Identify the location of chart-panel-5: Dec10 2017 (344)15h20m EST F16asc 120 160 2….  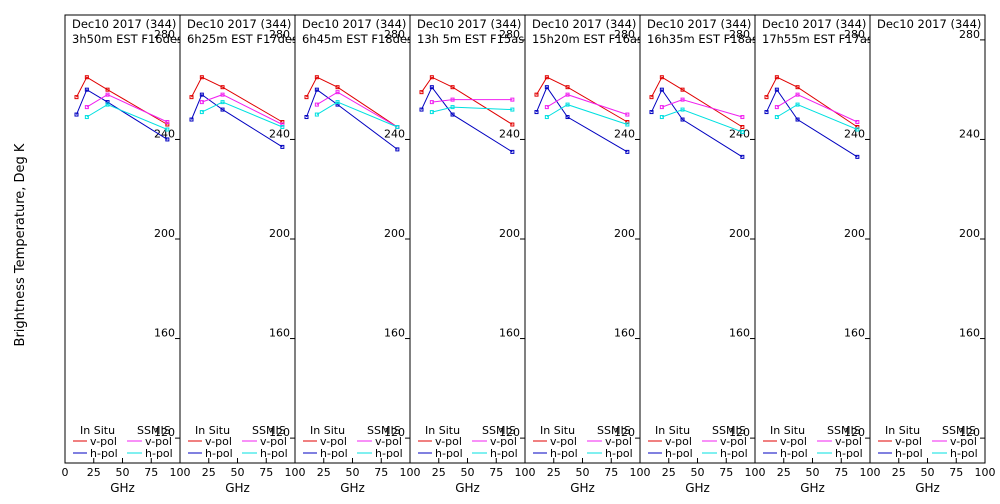
(587, 254).